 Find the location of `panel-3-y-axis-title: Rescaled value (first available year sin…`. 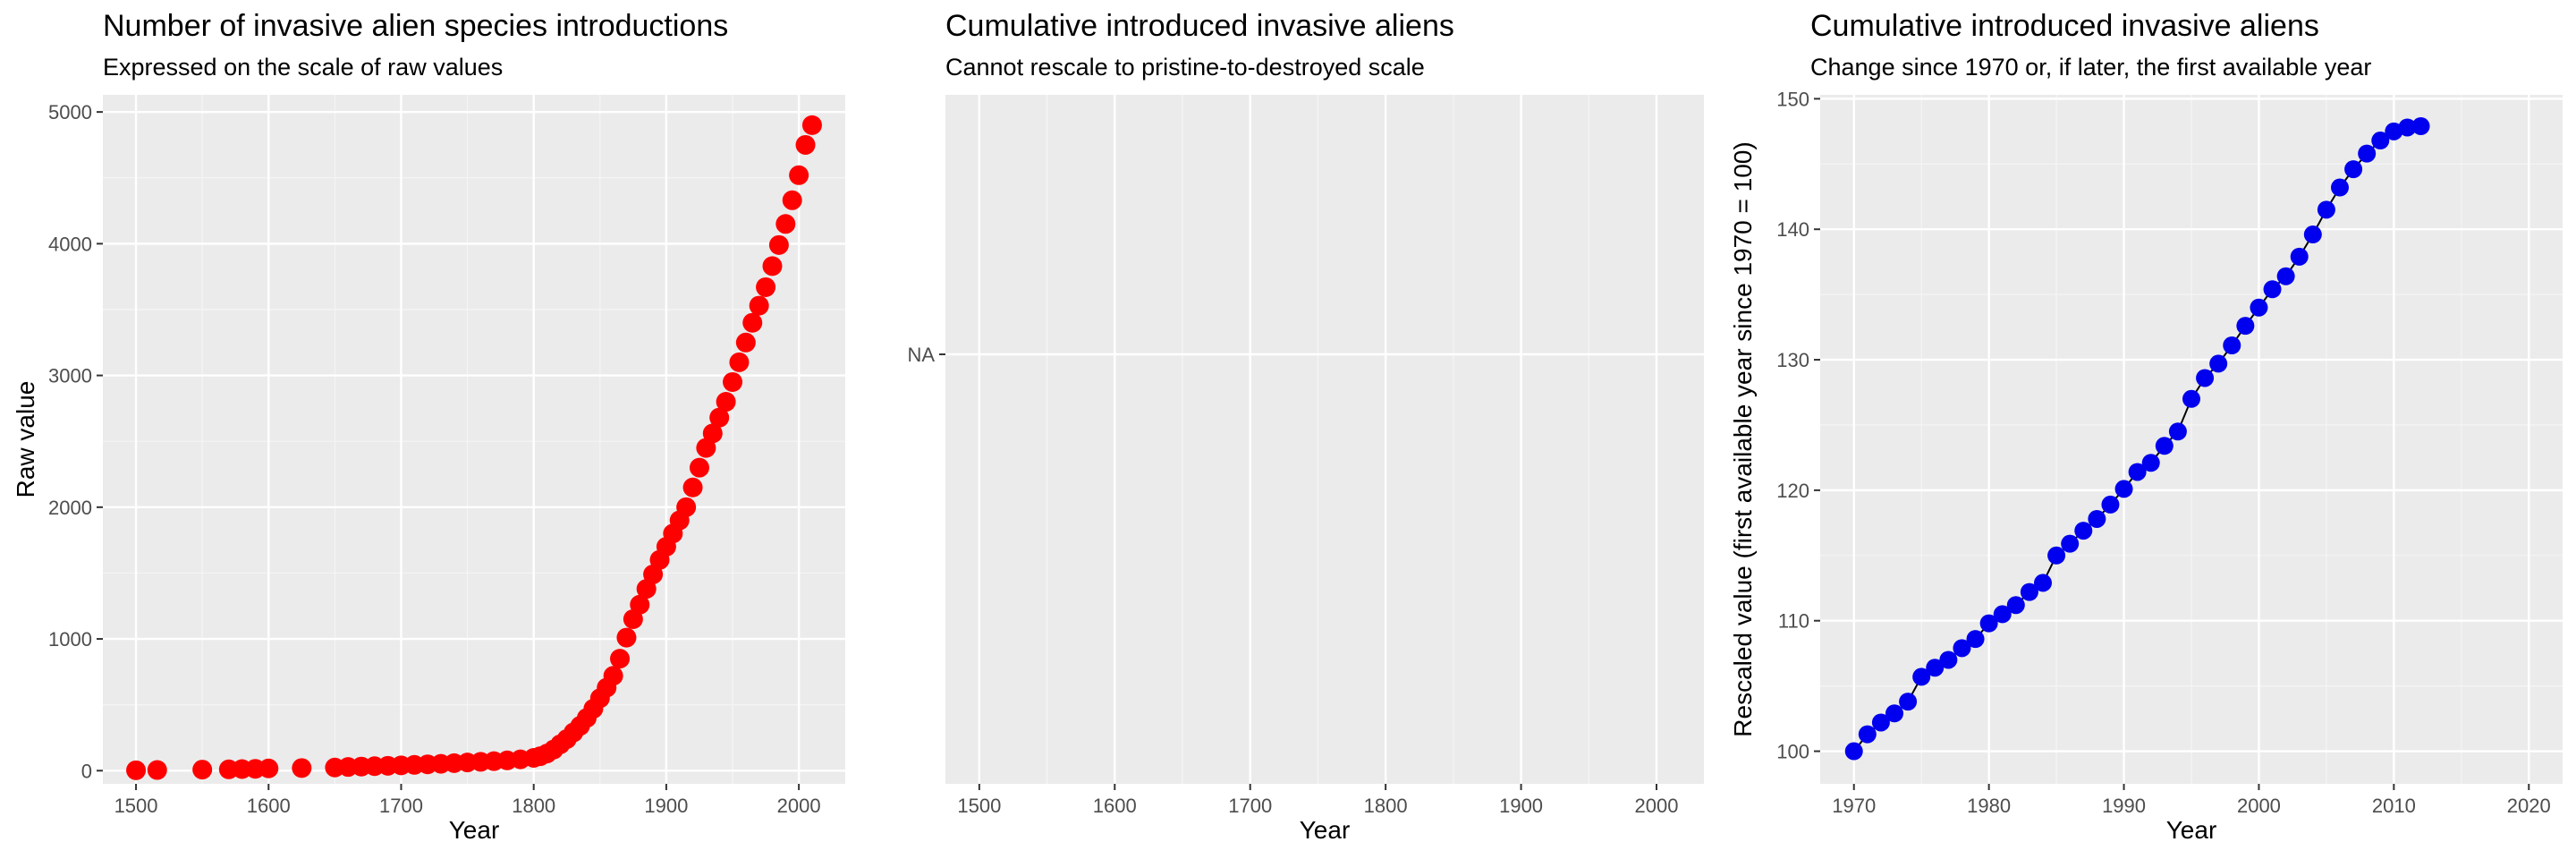

panel-3-y-axis-title: Rescaled value (first available year sin… is located at coordinates (1743, 438).